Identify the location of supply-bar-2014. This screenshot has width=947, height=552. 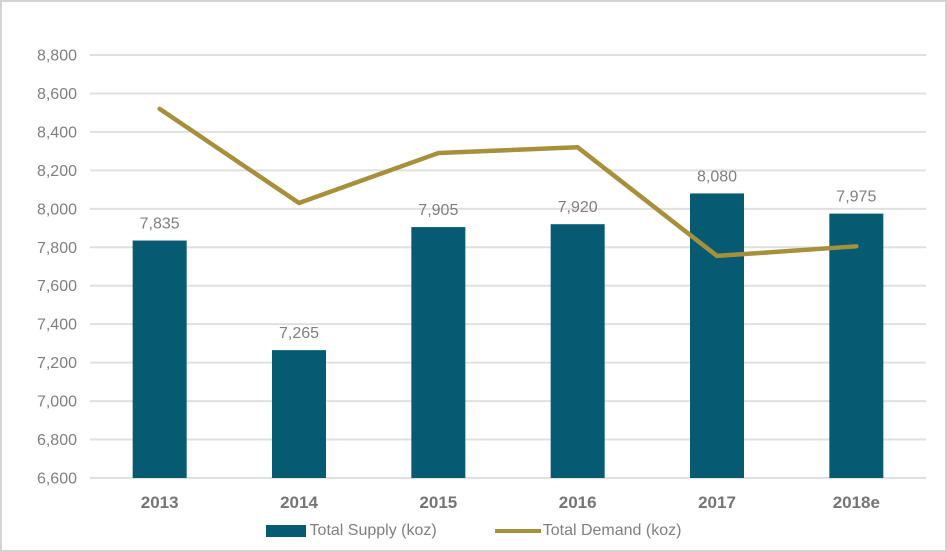
(299, 414).